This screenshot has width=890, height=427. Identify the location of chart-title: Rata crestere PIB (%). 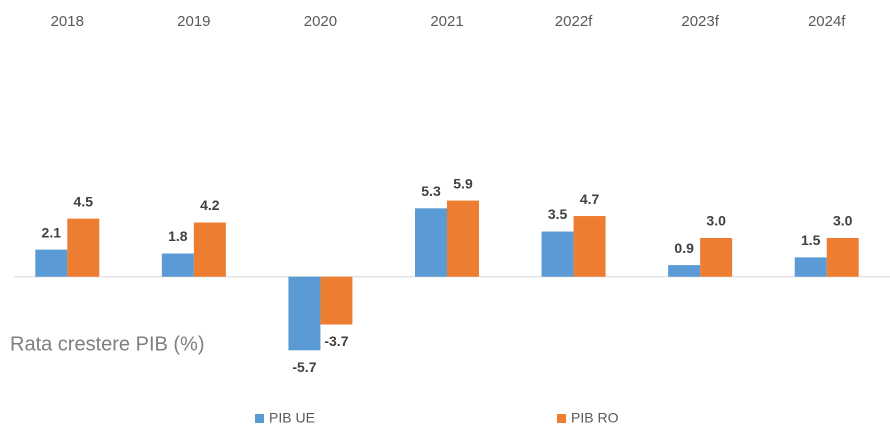
(107, 344).